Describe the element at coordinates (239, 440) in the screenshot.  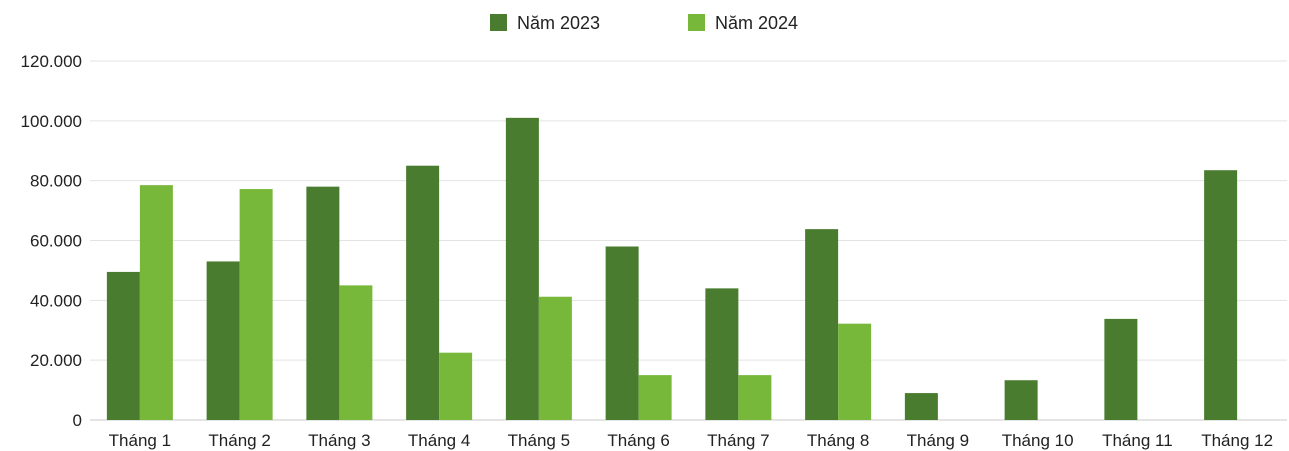
I see `x-tick-label: Tháng 2` at that location.